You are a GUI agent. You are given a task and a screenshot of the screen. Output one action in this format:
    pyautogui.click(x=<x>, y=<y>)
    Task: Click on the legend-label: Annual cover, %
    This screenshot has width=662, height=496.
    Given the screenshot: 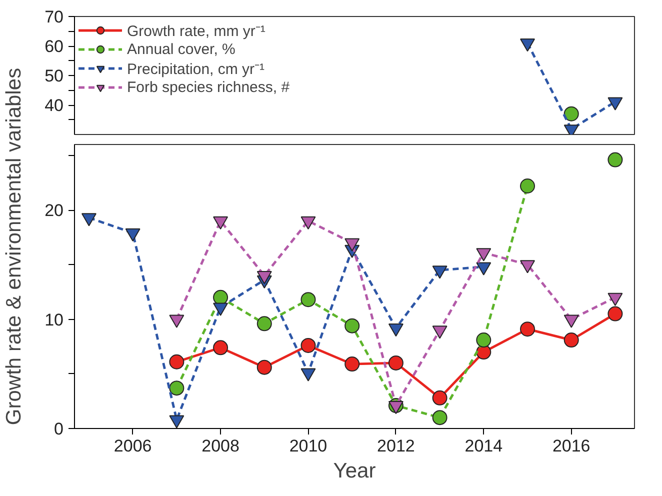 What is the action you would take?
    pyautogui.click(x=181, y=49)
    